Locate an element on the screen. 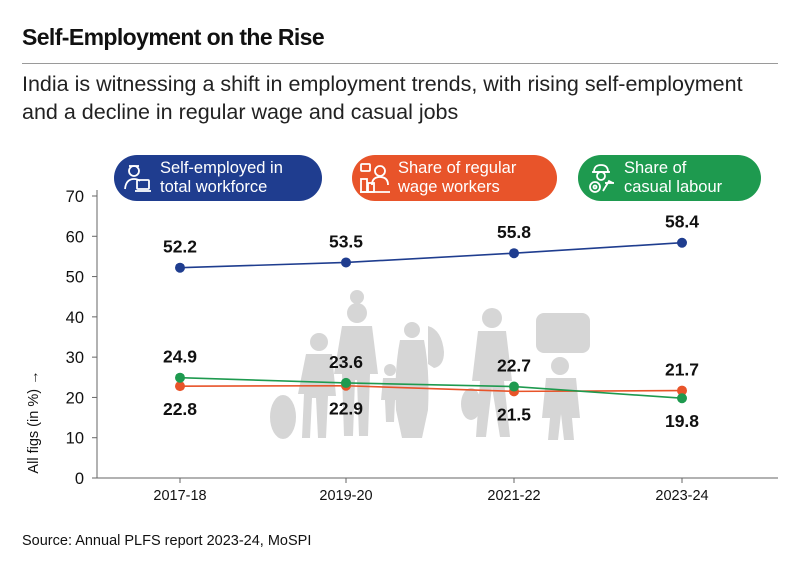 The height and width of the screenshot is (575, 801). y-tick-label: 30 is located at coordinates (75, 358).